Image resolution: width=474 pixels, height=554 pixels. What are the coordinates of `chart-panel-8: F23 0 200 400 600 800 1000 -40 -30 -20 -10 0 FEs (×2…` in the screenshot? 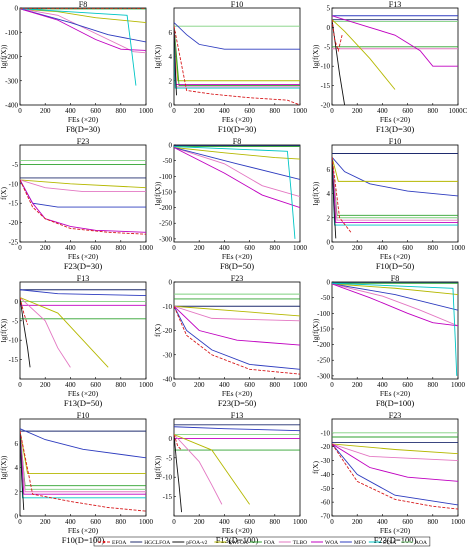 It's located at (230, 341).